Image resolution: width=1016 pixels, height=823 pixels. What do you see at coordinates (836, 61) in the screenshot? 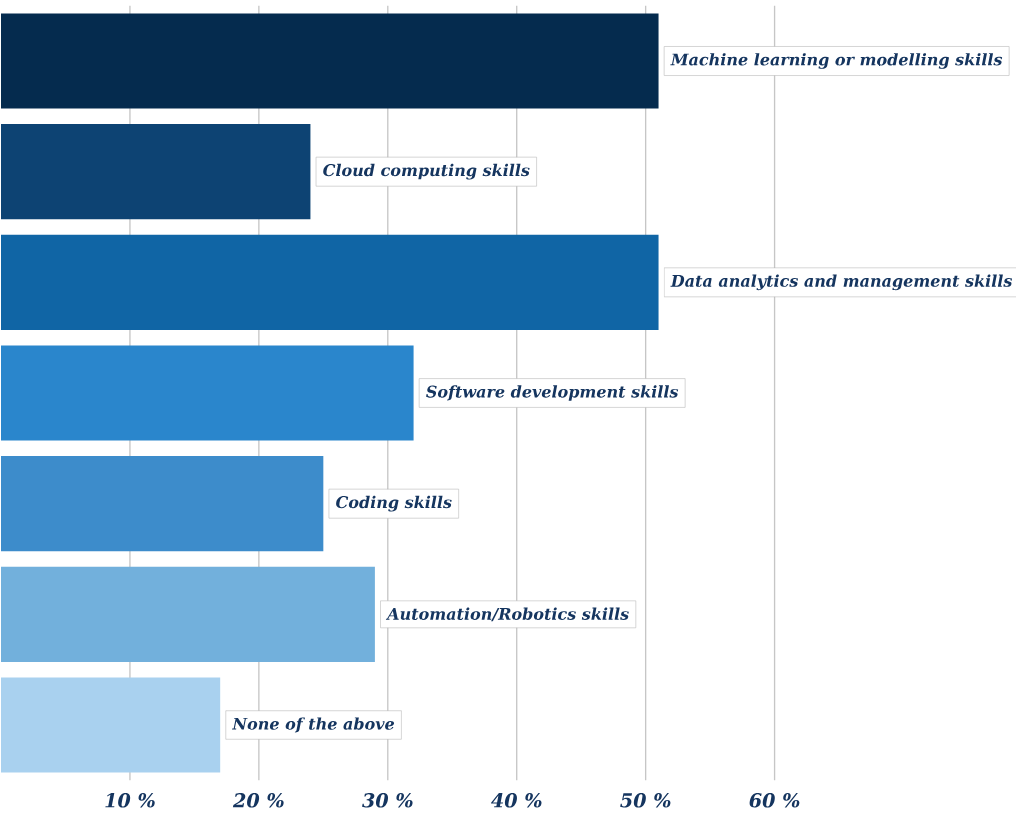
I see `y-tick-label: Machine learning or modelling skills` at bounding box center [836, 61].